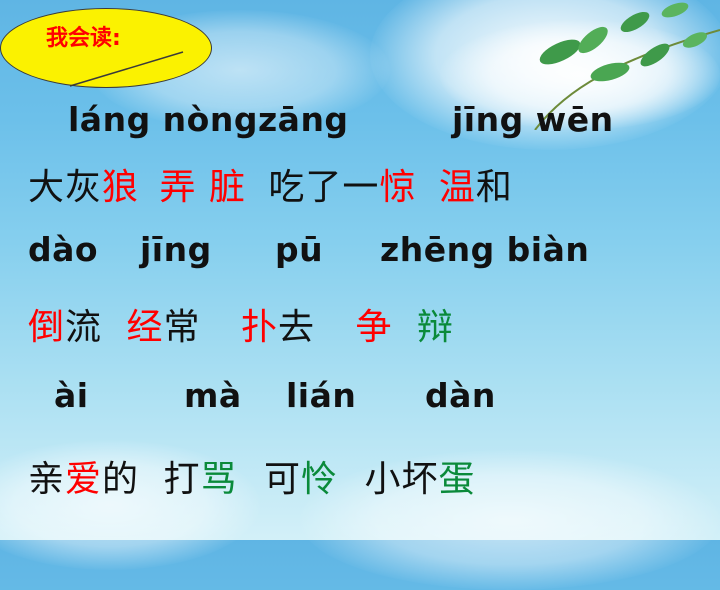 The image size is (720, 590). I want to click on hanzi-row: 大灰狼 弄 脏 吃了一惊 温和, so click(270, 184).